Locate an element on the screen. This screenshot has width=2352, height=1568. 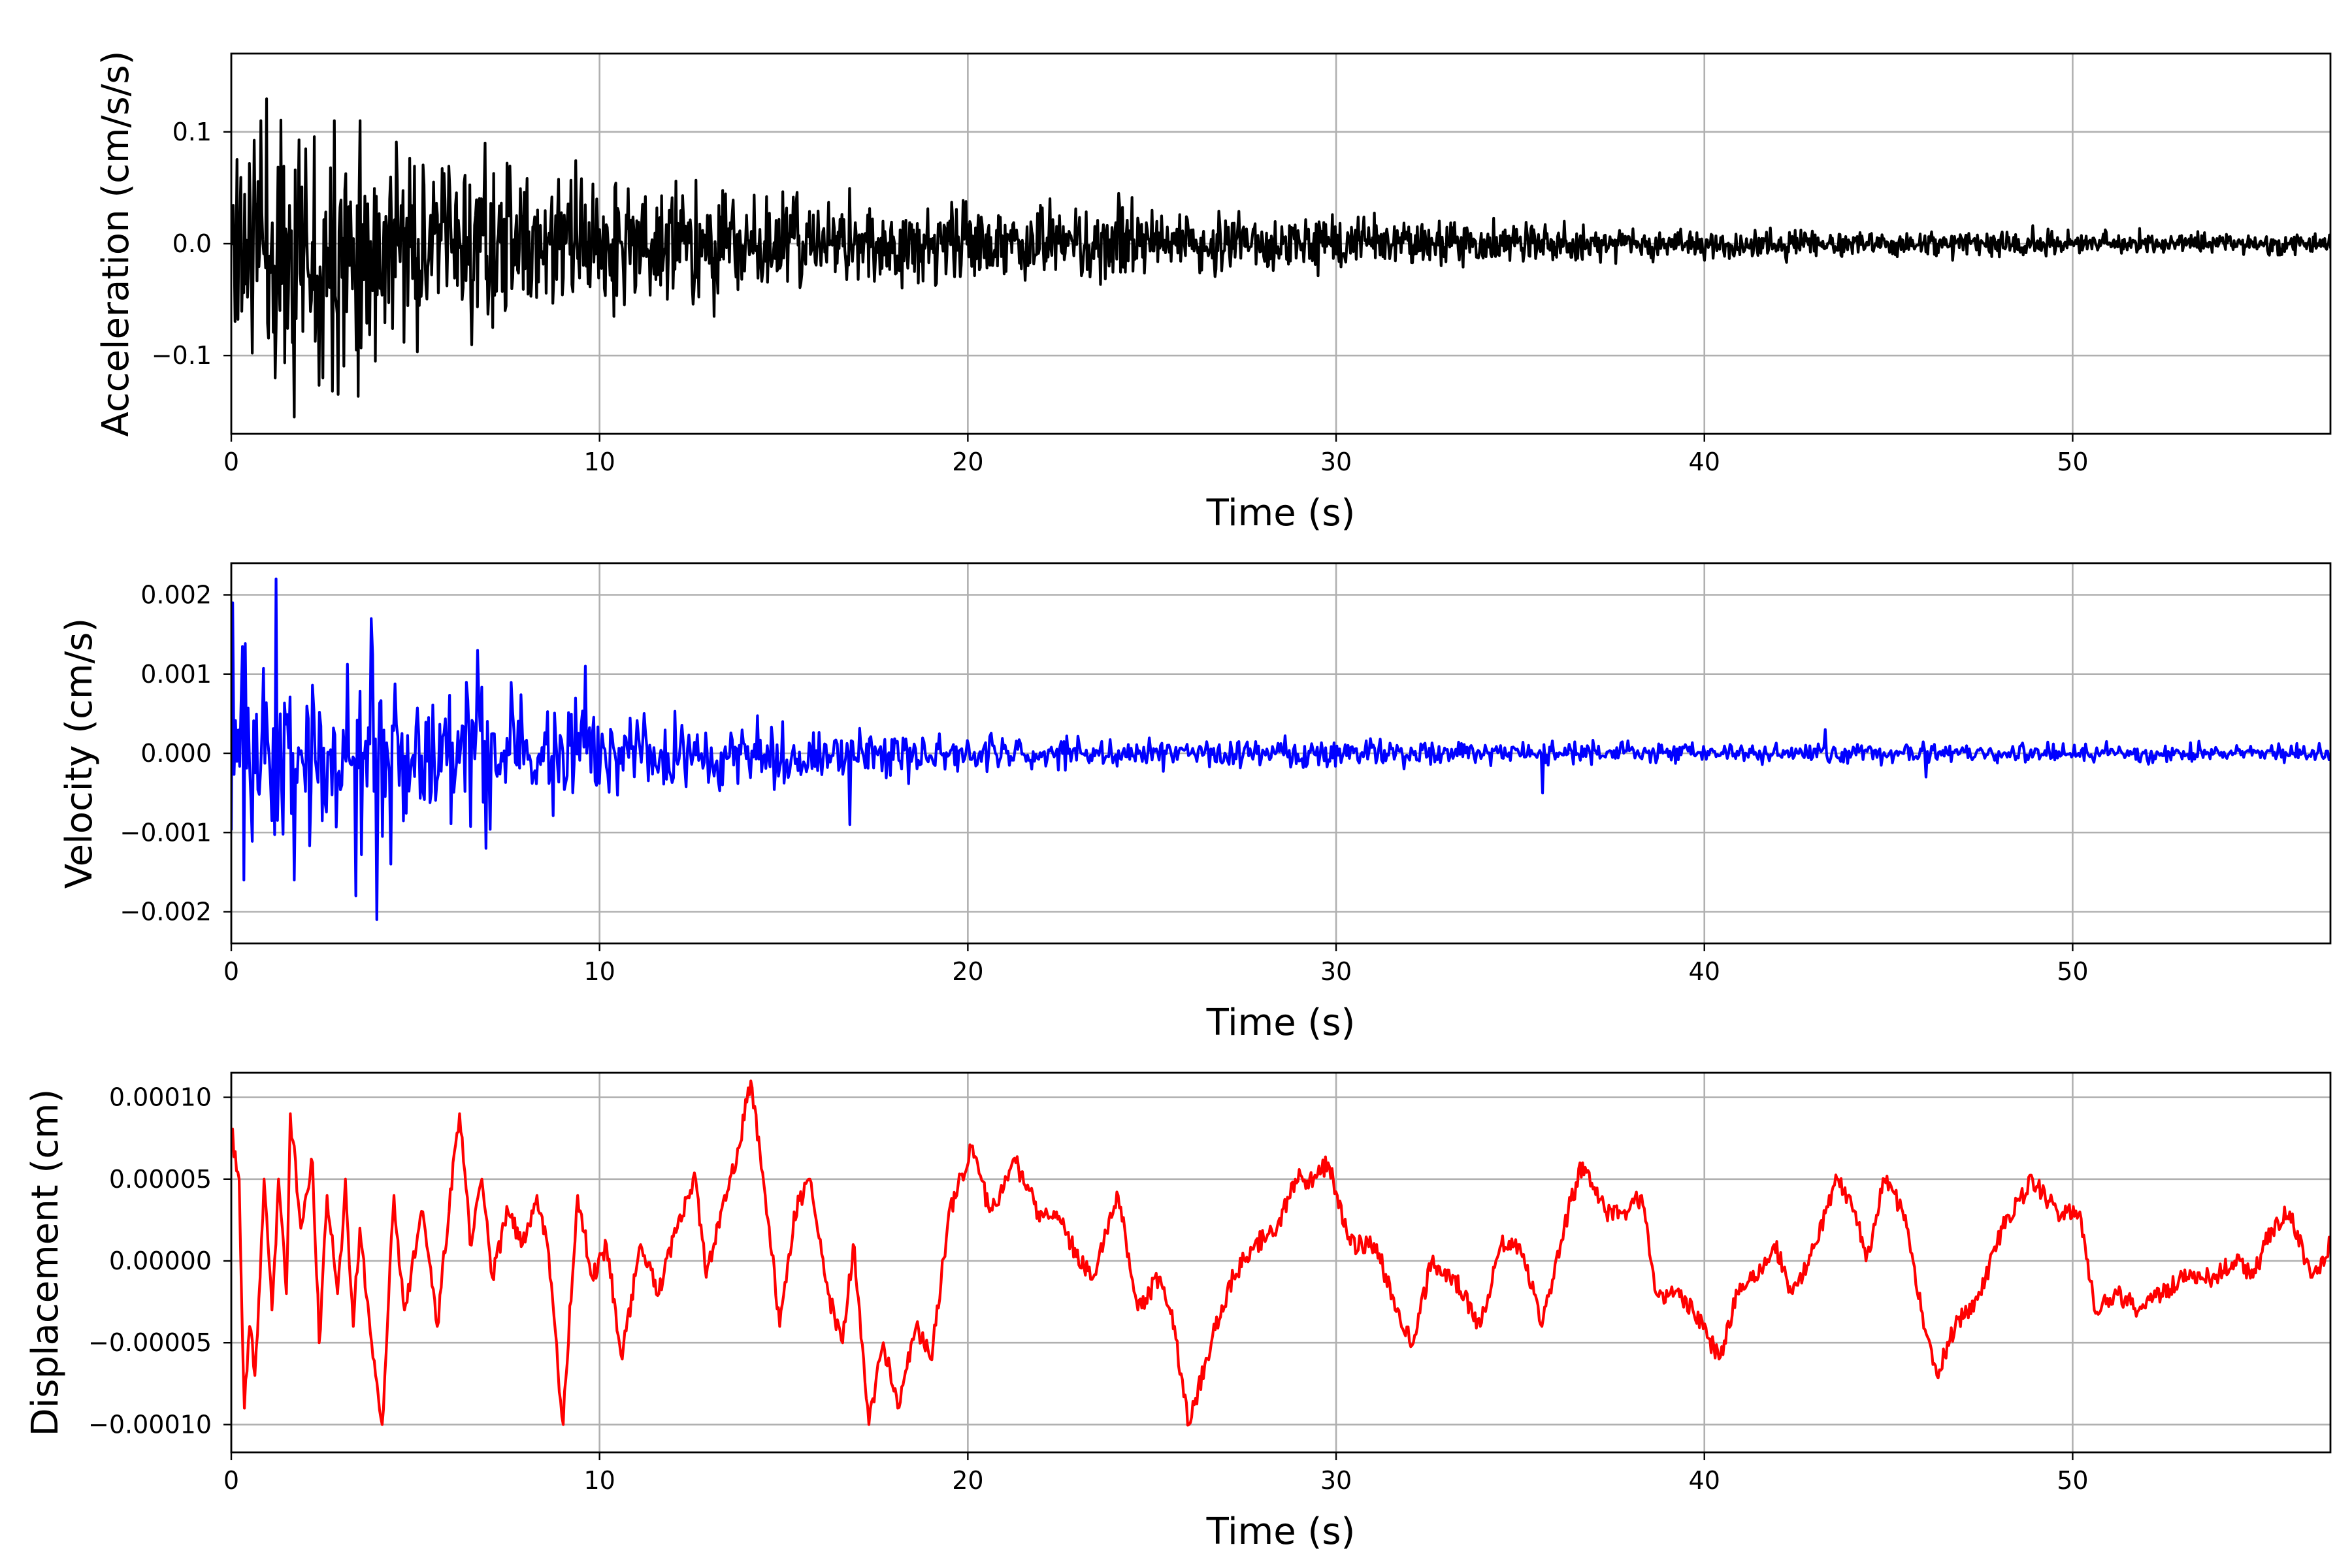
displacement-ytick-label: 0.00010 is located at coordinates (160, 1097).